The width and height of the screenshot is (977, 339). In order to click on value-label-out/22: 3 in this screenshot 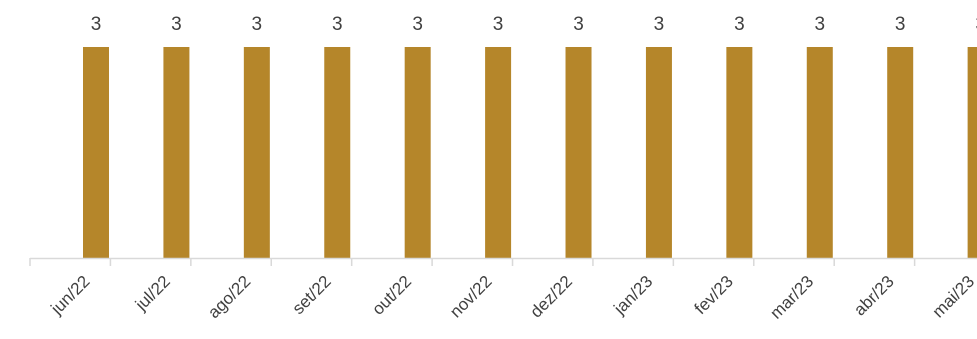, I will do `click(417, 24)`.